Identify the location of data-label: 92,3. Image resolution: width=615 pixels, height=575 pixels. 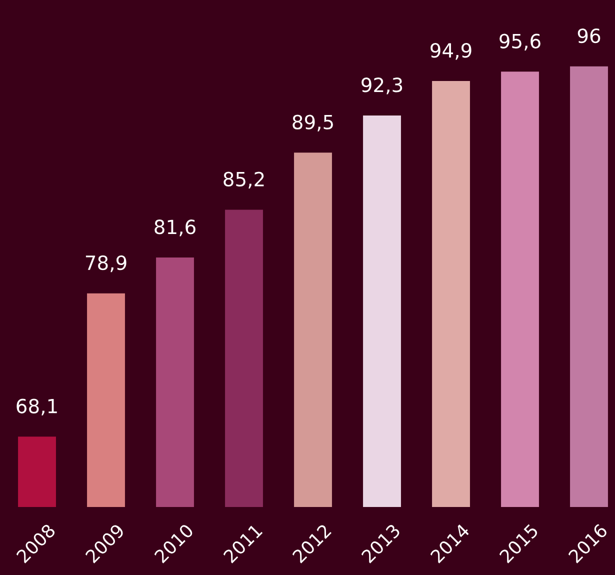
(382, 86).